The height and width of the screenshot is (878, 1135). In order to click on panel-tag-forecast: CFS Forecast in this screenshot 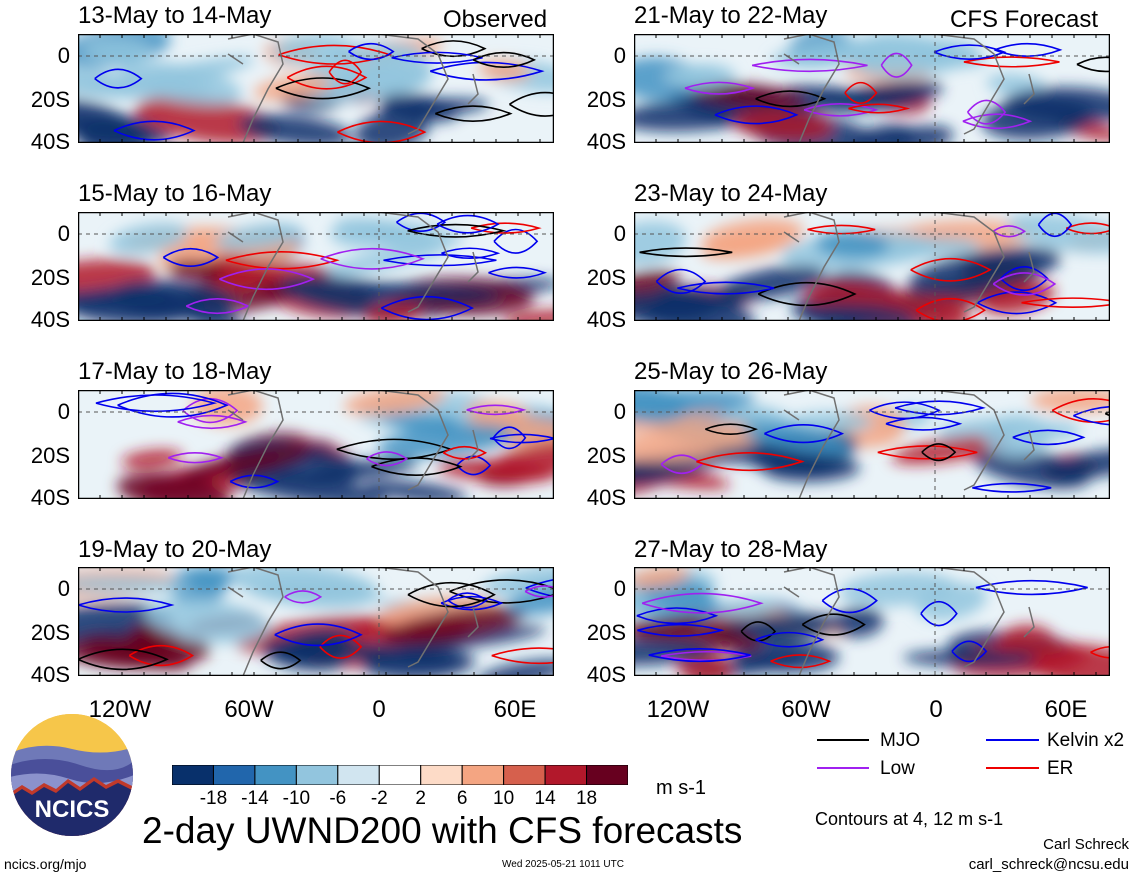, I will do `click(1024, 19)`.